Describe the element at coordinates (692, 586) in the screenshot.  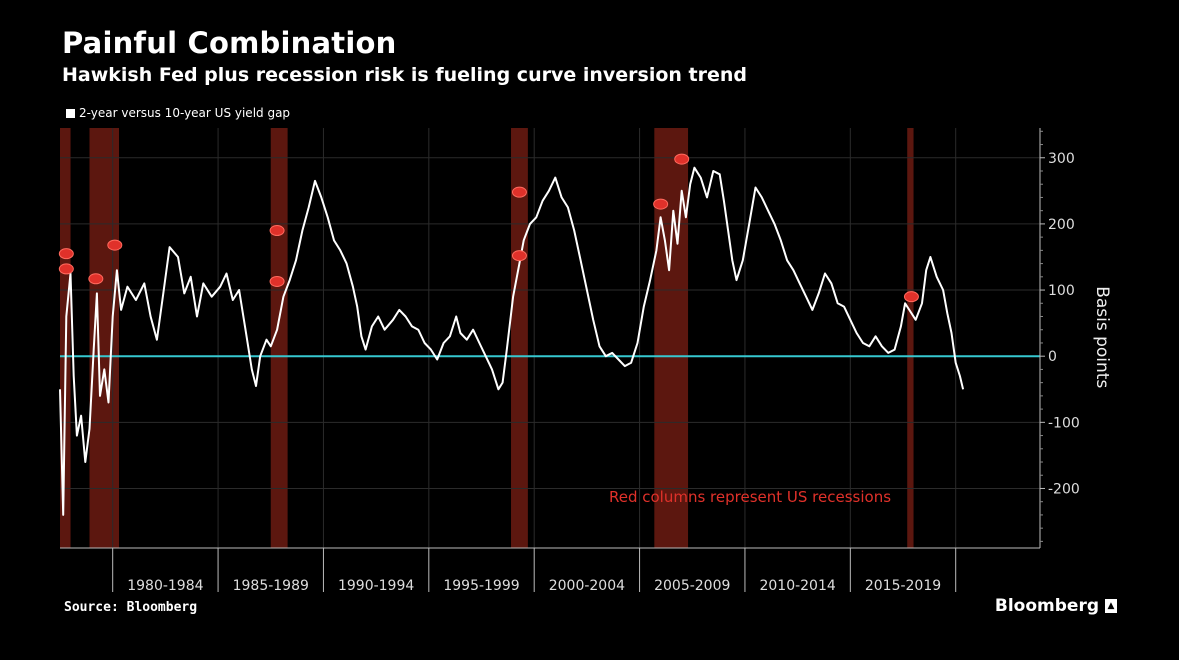
I see `x-tick-label: 2005-2009` at that location.